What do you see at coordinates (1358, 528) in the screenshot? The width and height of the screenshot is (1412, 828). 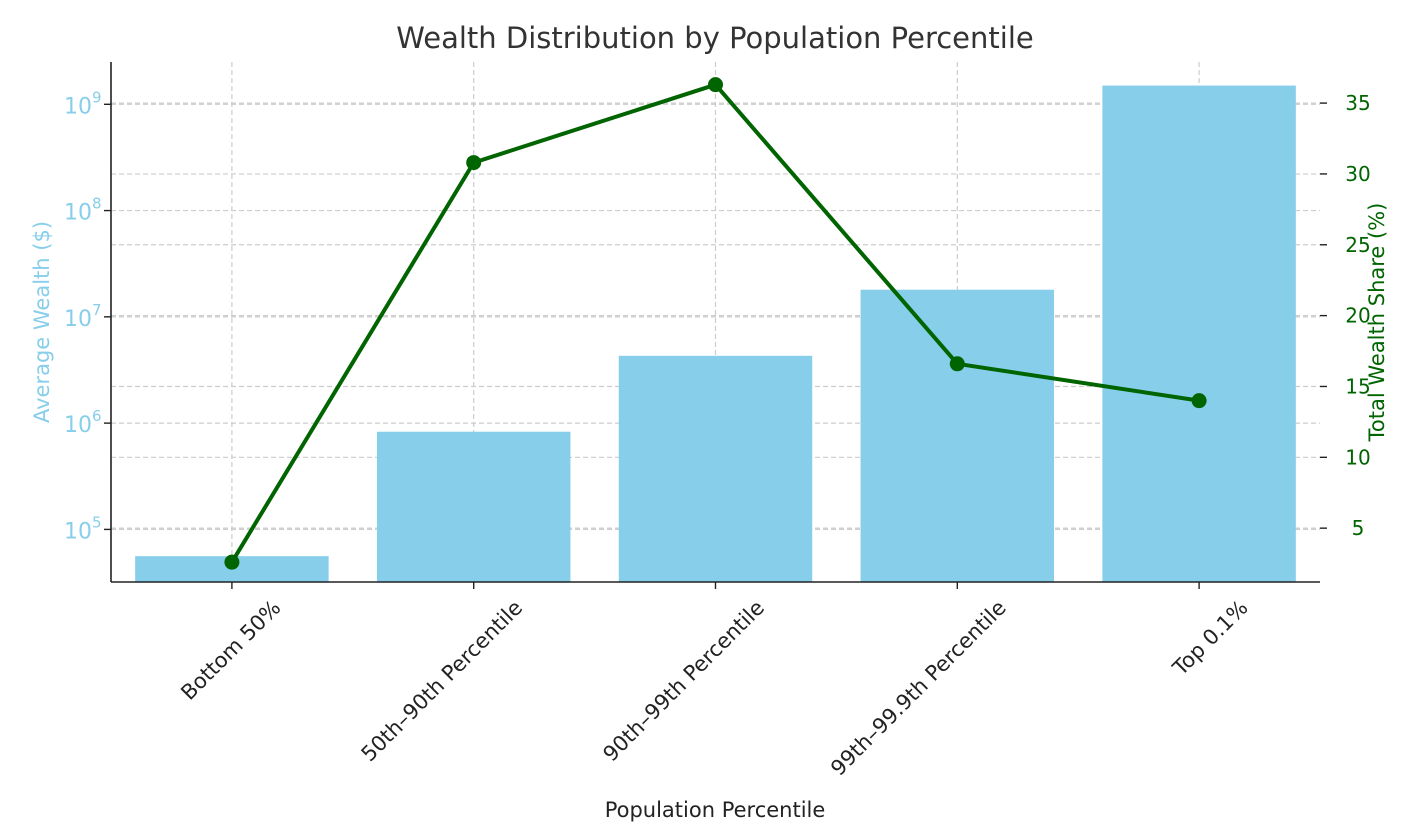 I see `y-tick-label-right: 5` at bounding box center [1358, 528].